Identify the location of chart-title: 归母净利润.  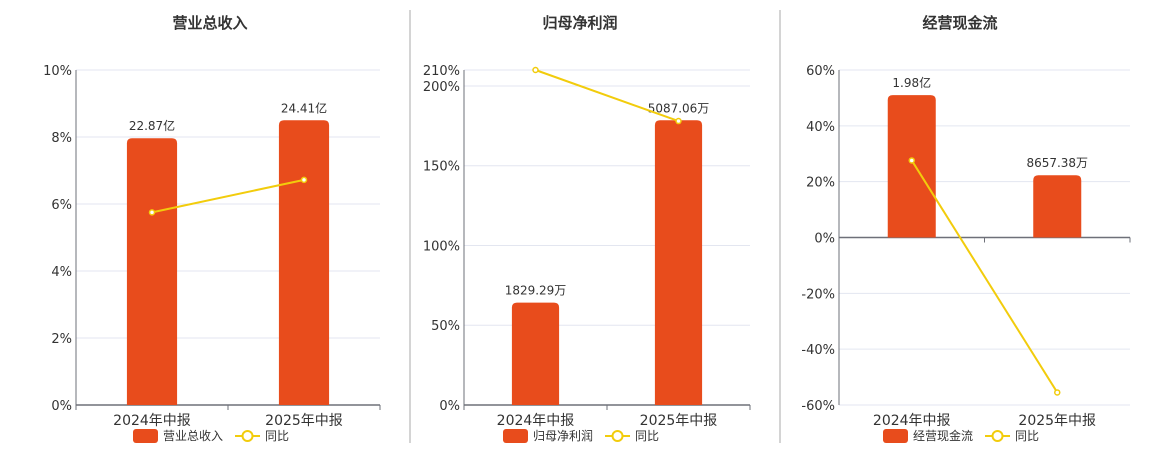
(579, 23).